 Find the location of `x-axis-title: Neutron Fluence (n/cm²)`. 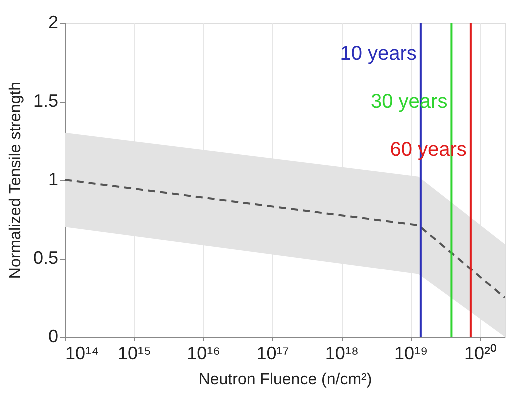

x-axis-title: Neutron Fluence (n/cm²) is located at coordinates (285, 380).